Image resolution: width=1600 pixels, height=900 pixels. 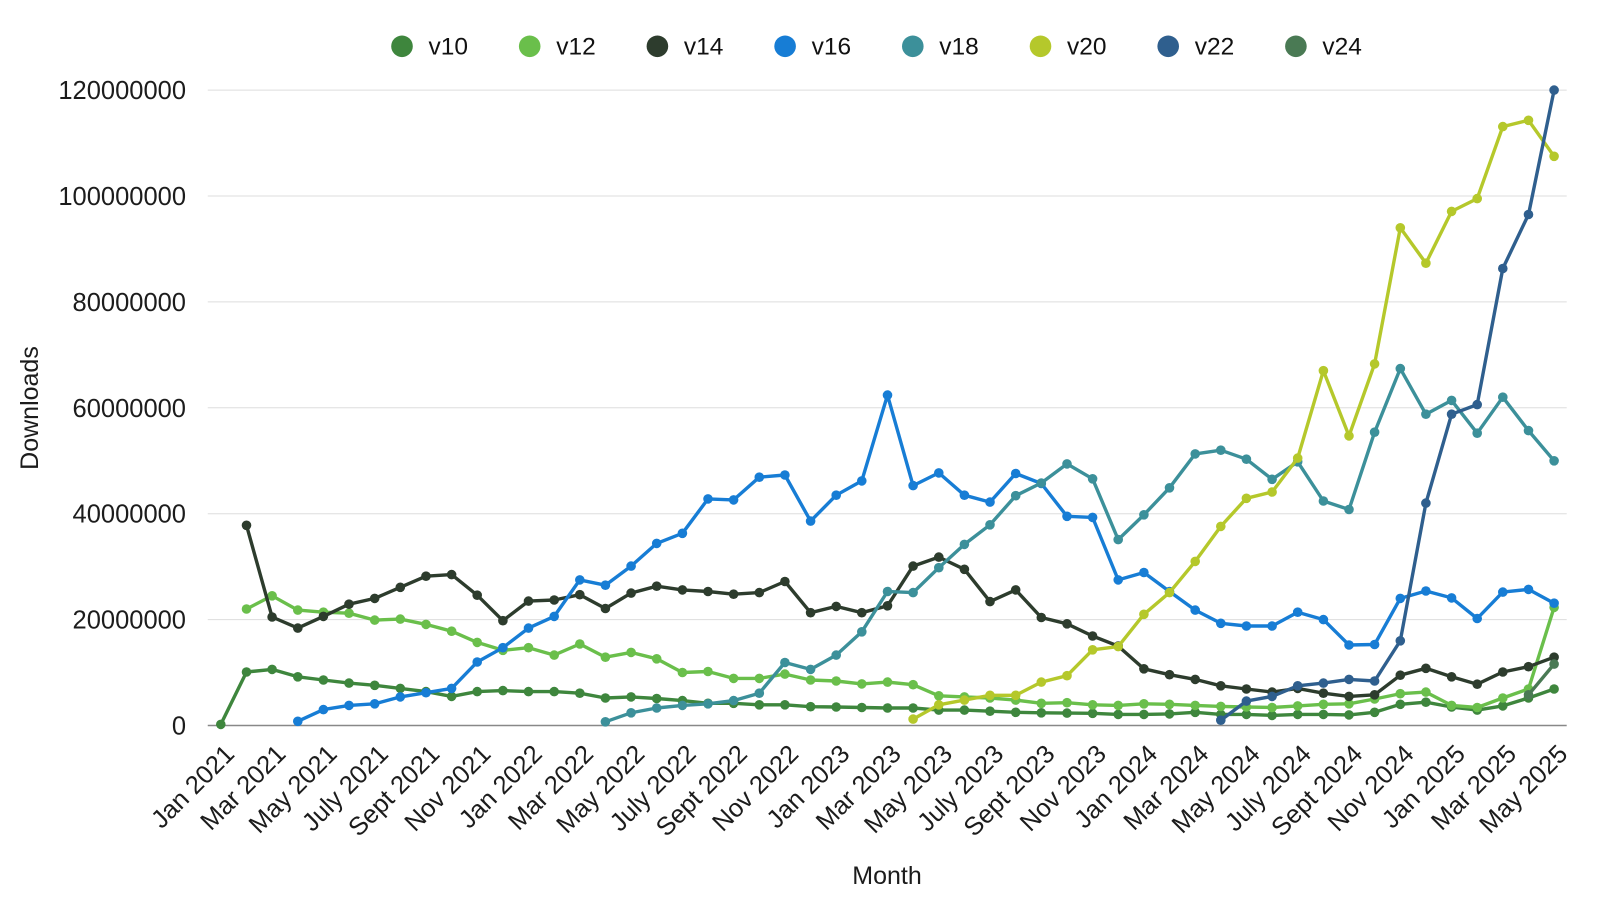 What do you see at coordinates (129, 303) in the screenshot?
I see `svg-text: 80000000` at bounding box center [129, 303].